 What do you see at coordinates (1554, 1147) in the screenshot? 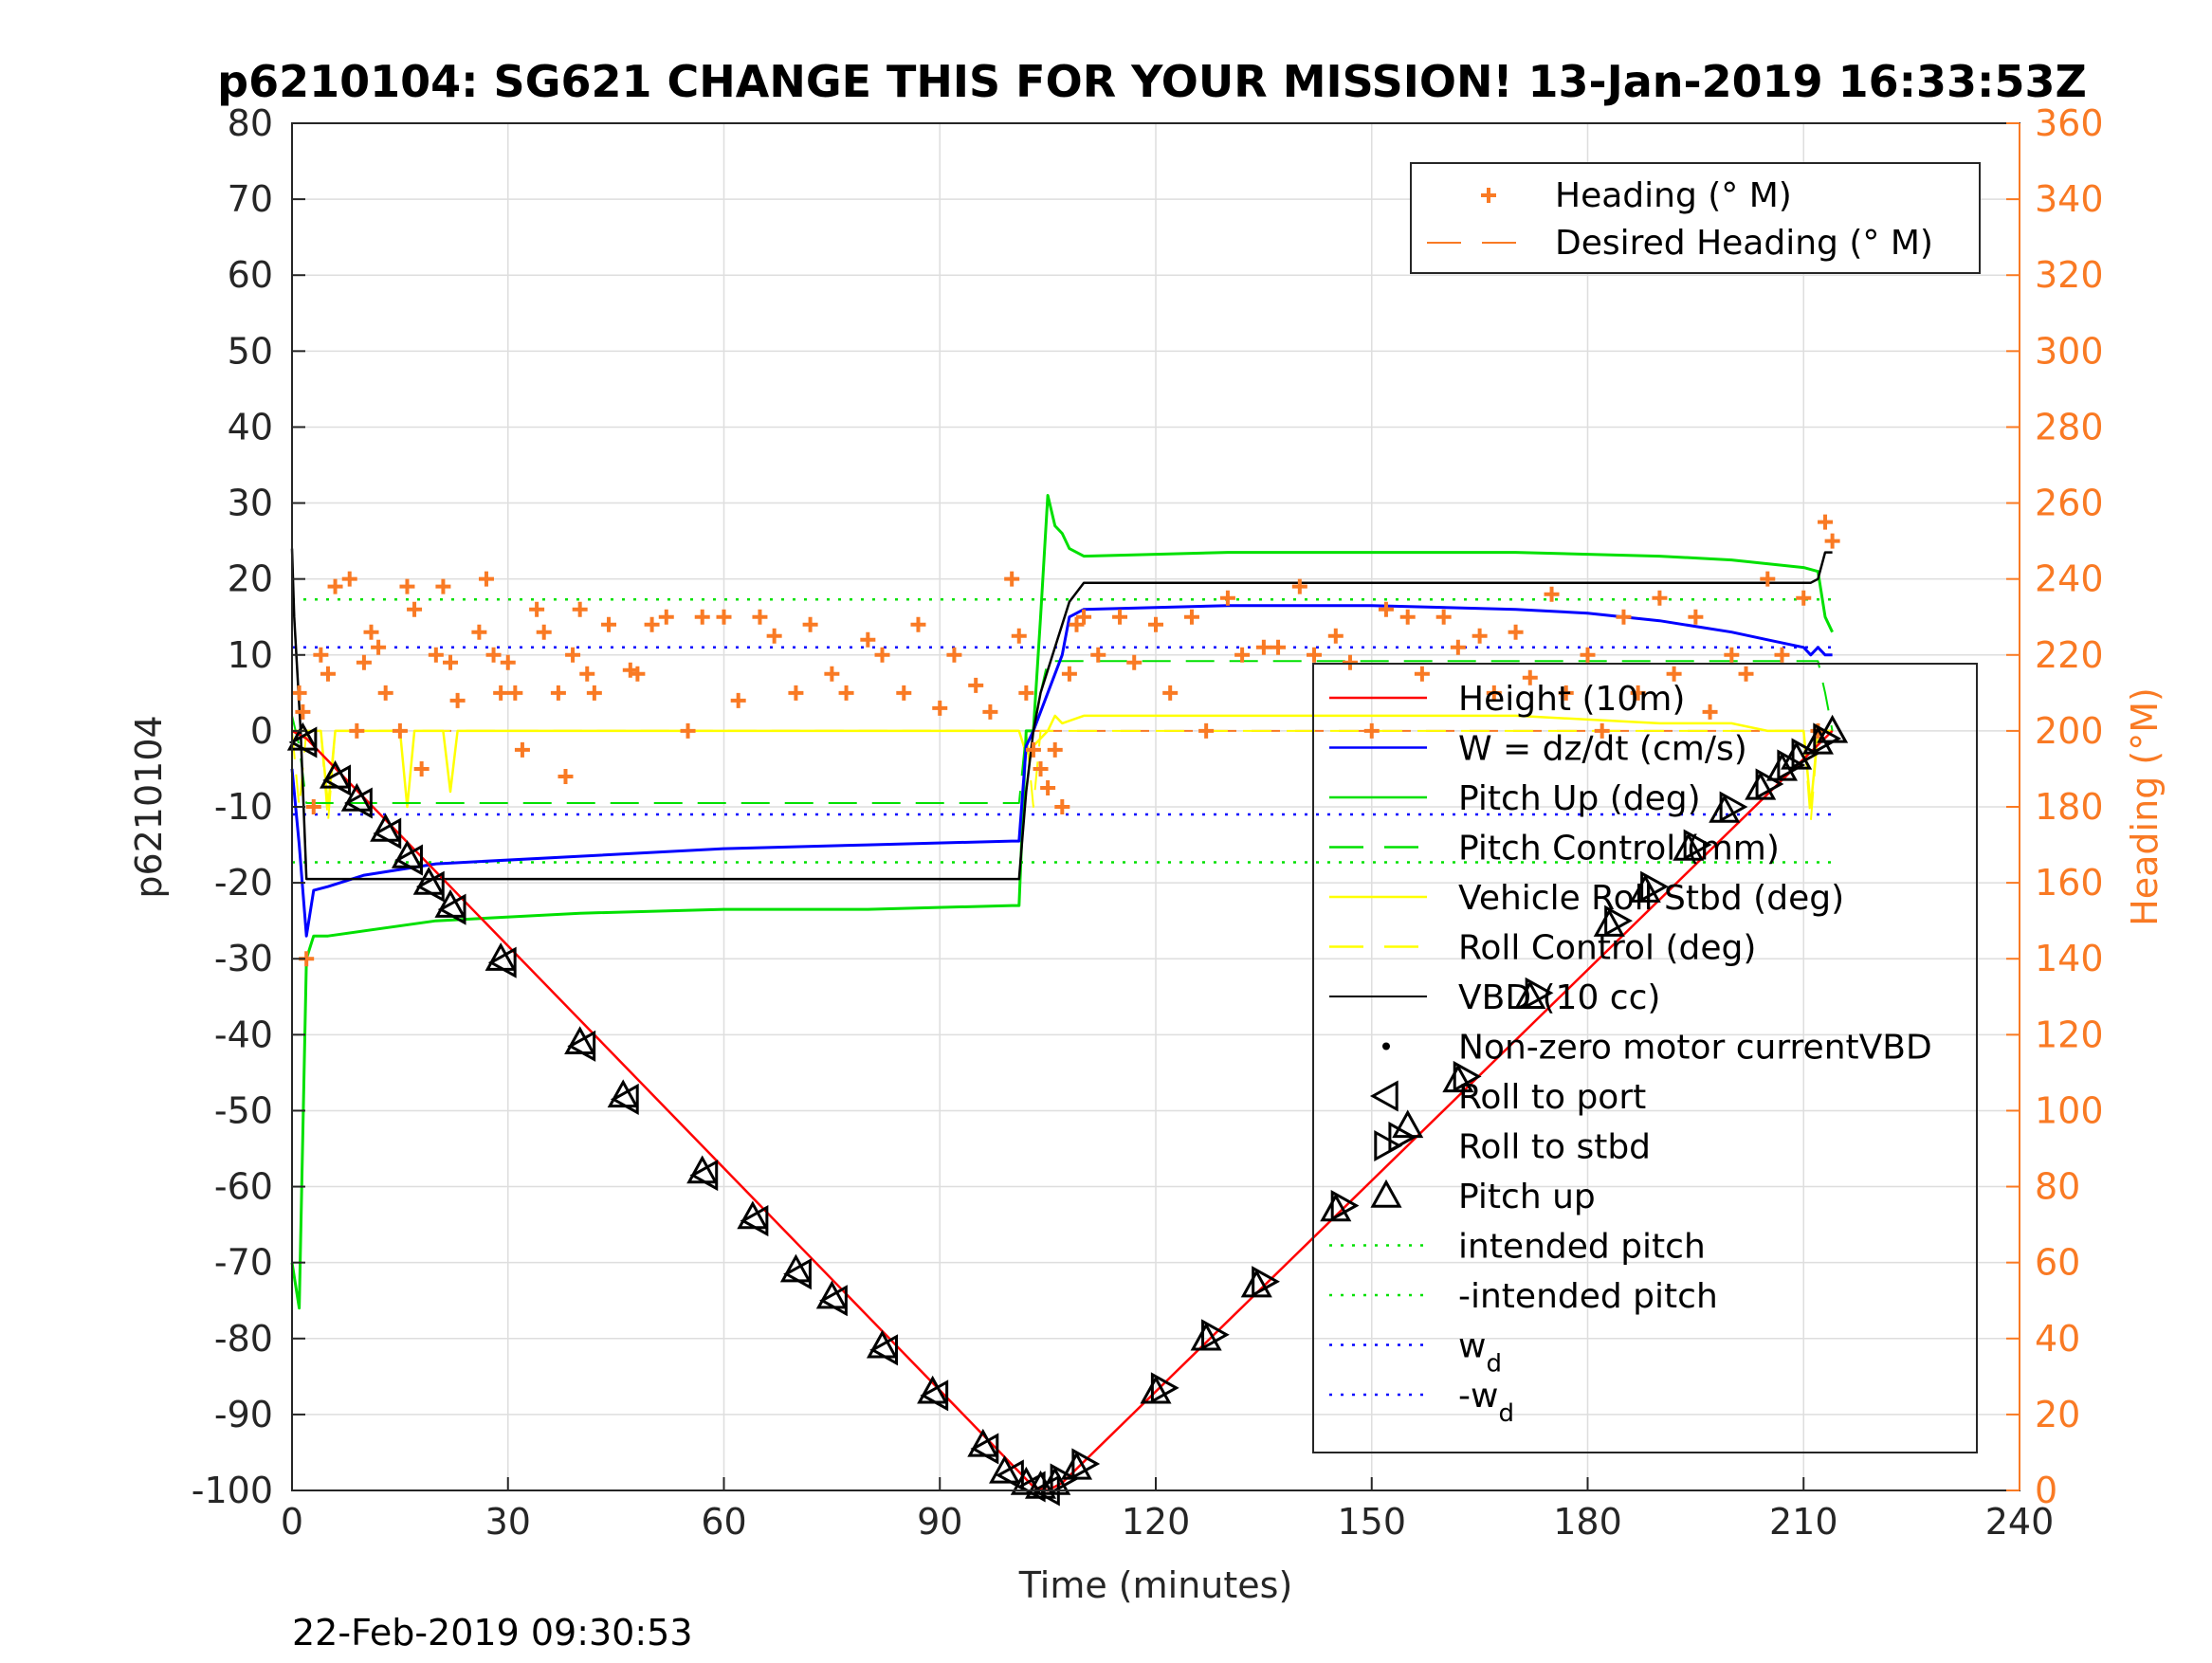
I see `legend-main-label: Roll to stbd` at bounding box center [1554, 1147].